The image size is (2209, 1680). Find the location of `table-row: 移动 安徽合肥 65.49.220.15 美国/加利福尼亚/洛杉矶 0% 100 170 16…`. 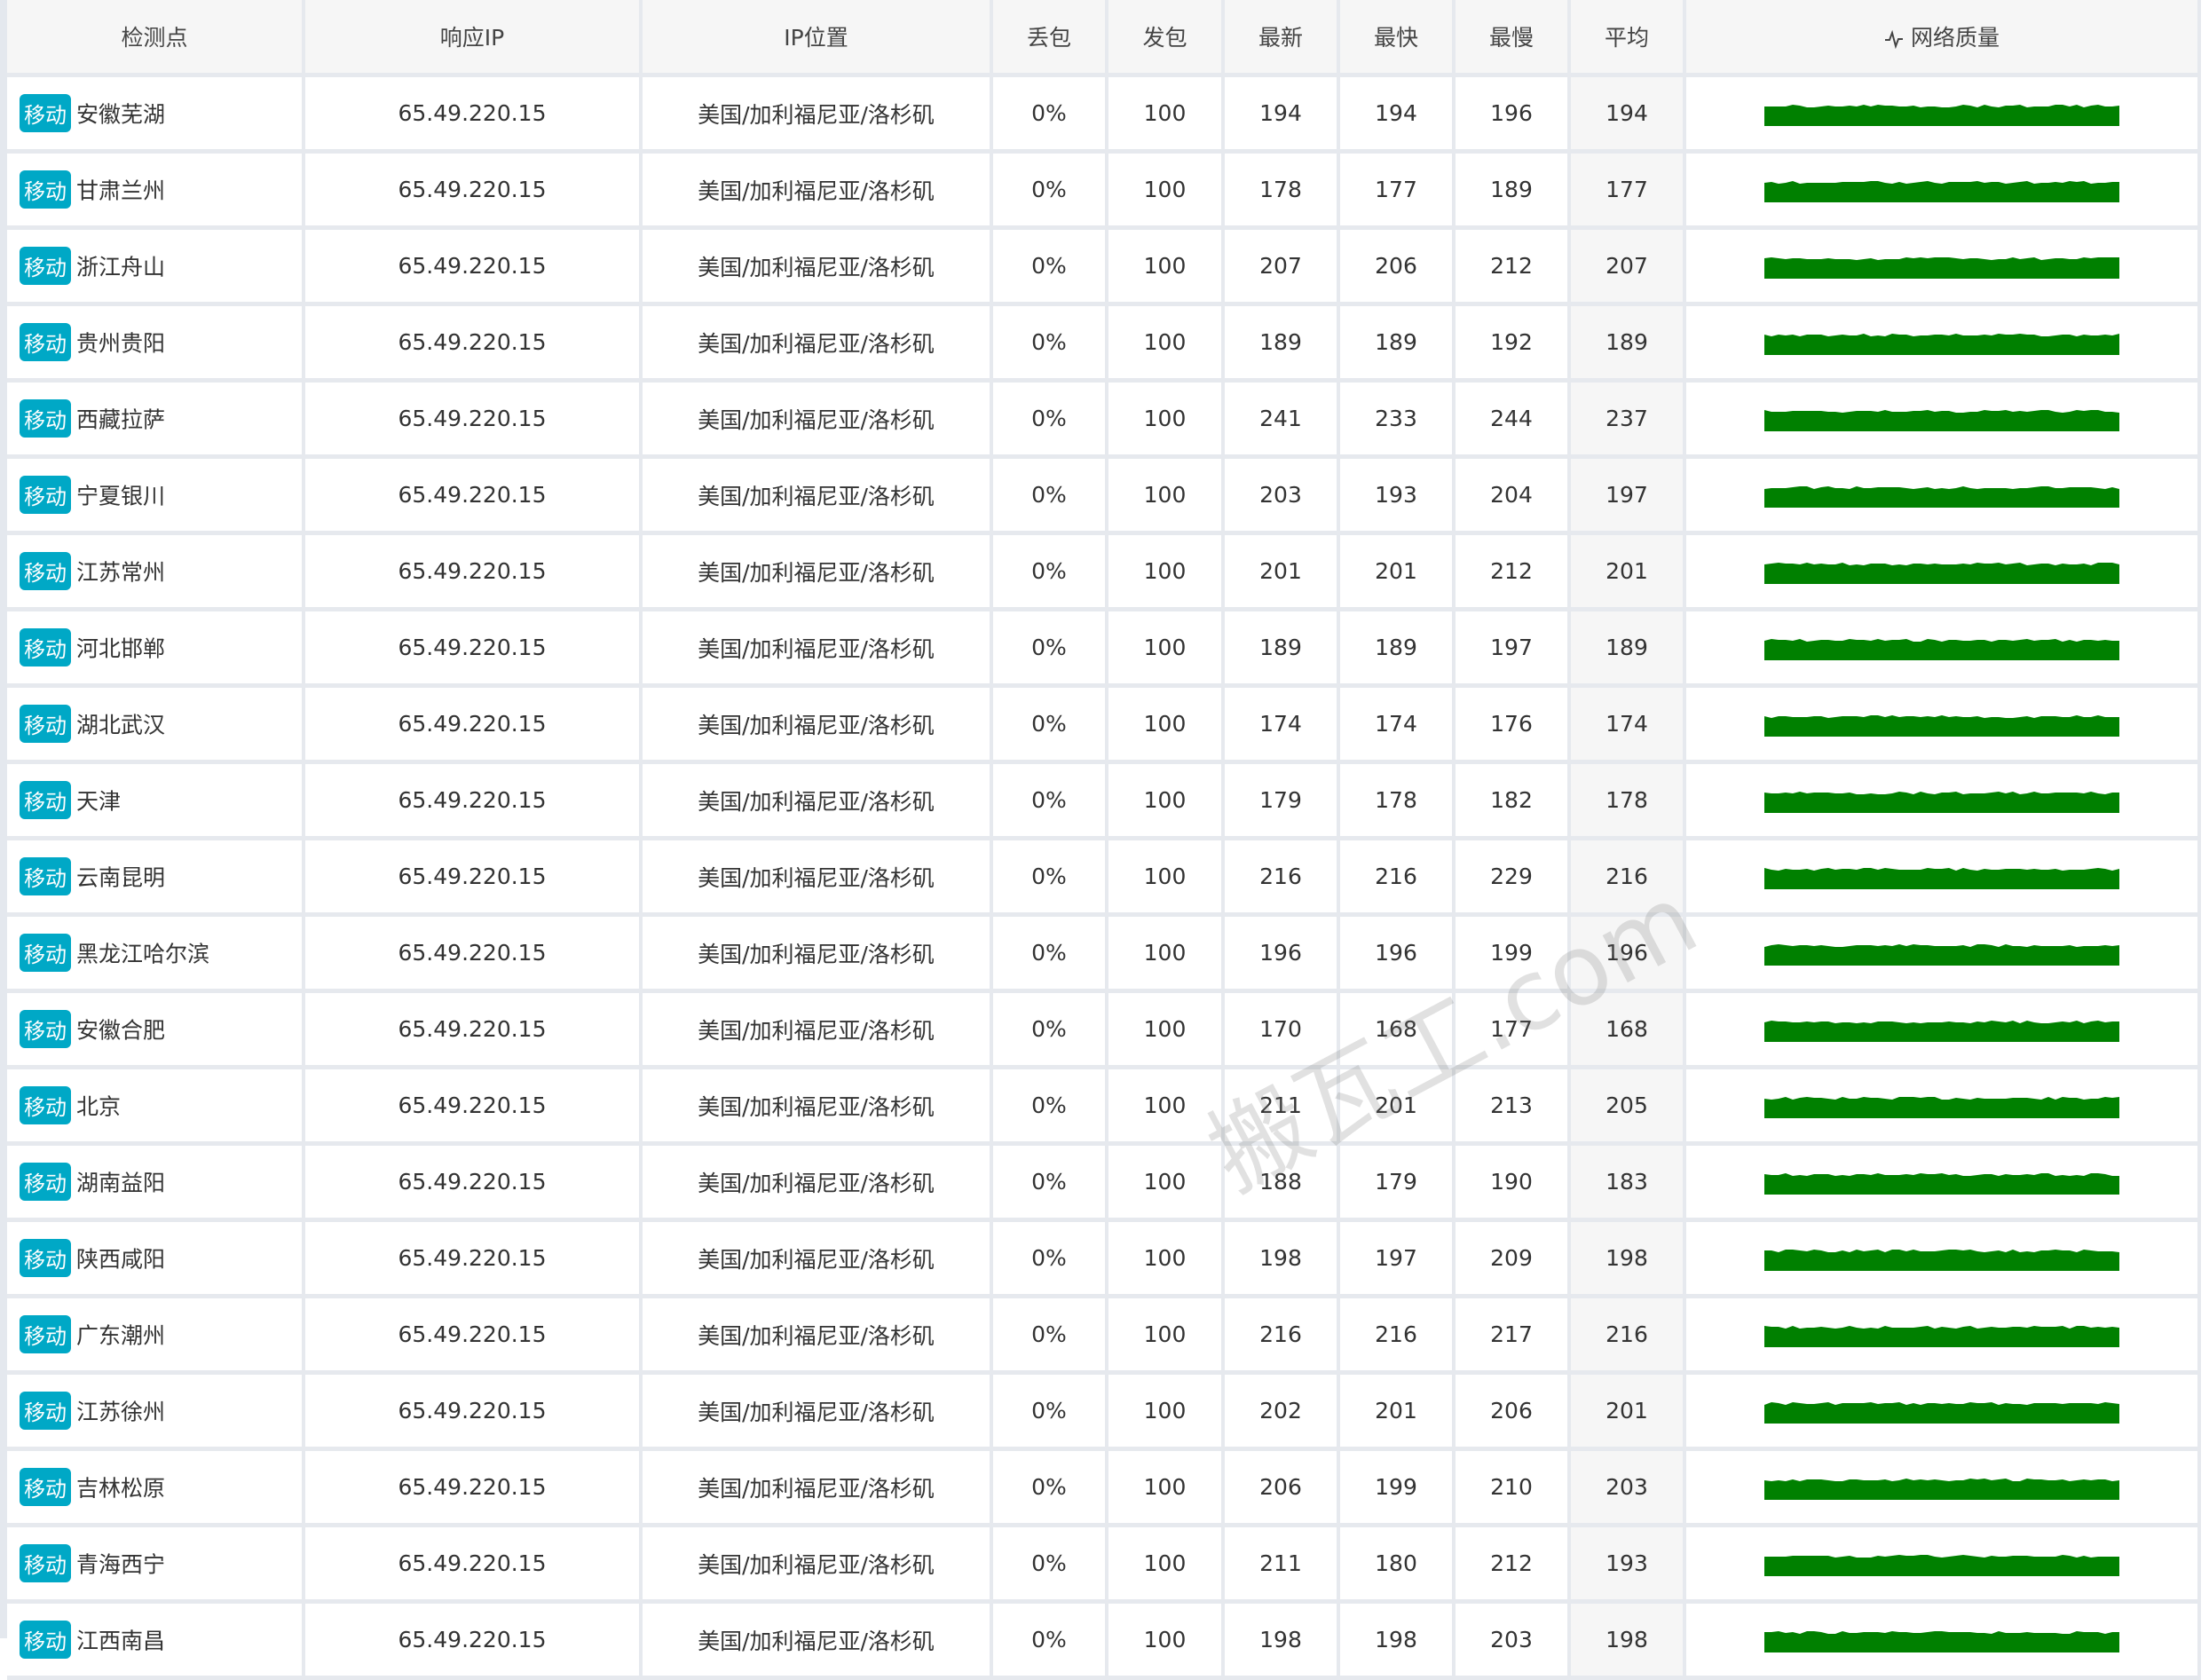

table-row: 移动 安徽合肥 65.49.220.15 美国/加利福尼亚/洛杉矶 0% 100 170 16… is located at coordinates (1104, 1031).